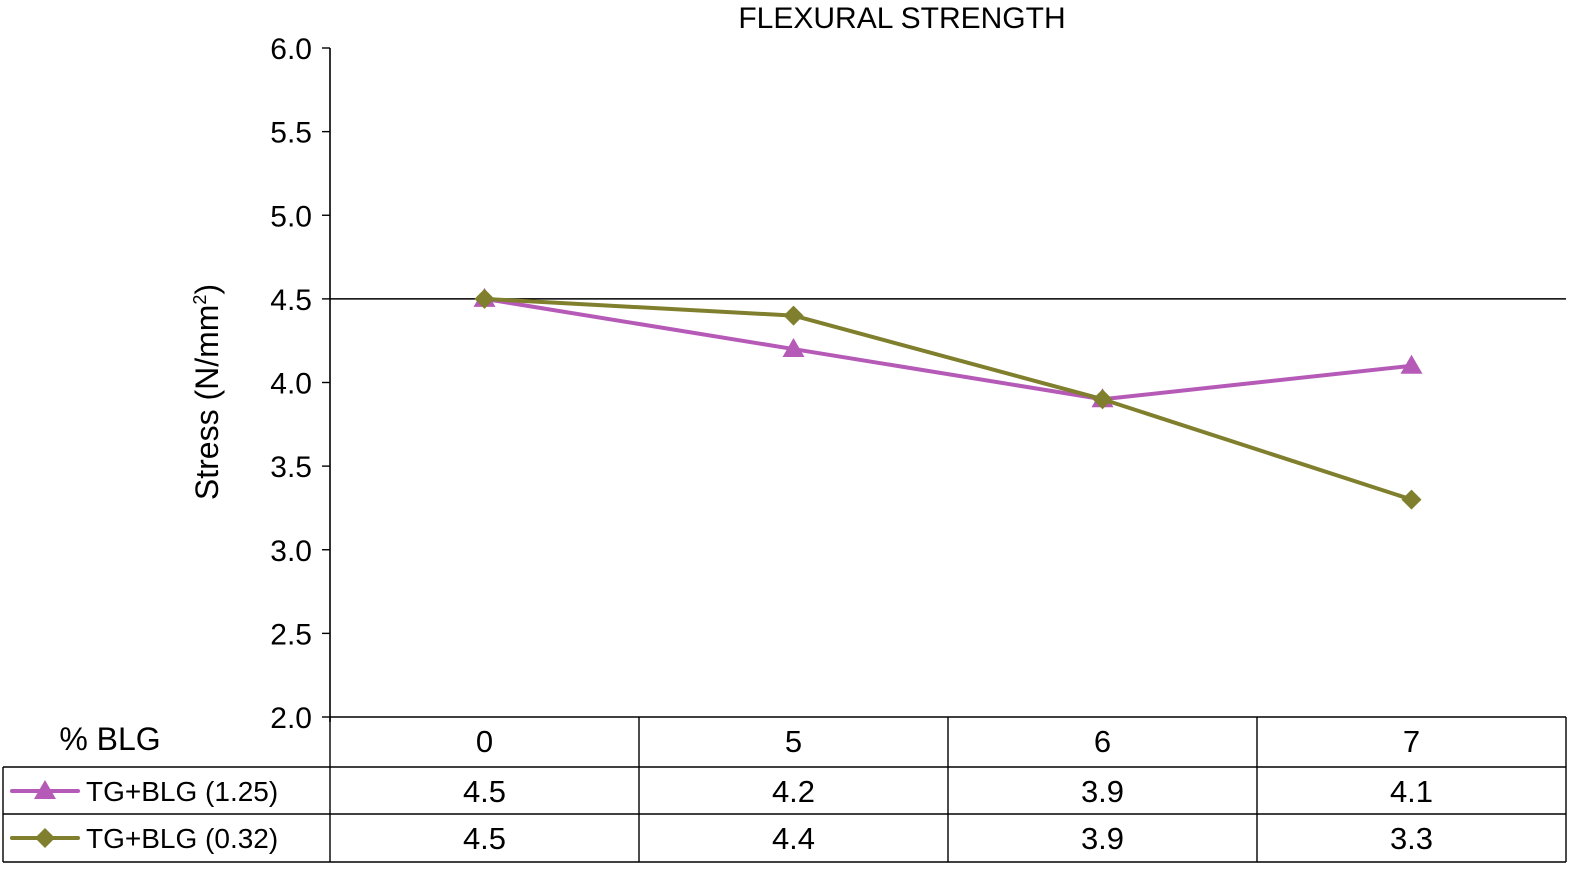 The image size is (1585, 875). What do you see at coordinates (793, 838) in the screenshot?
I see `table-value-1-1: 4.4` at bounding box center [793, 838].